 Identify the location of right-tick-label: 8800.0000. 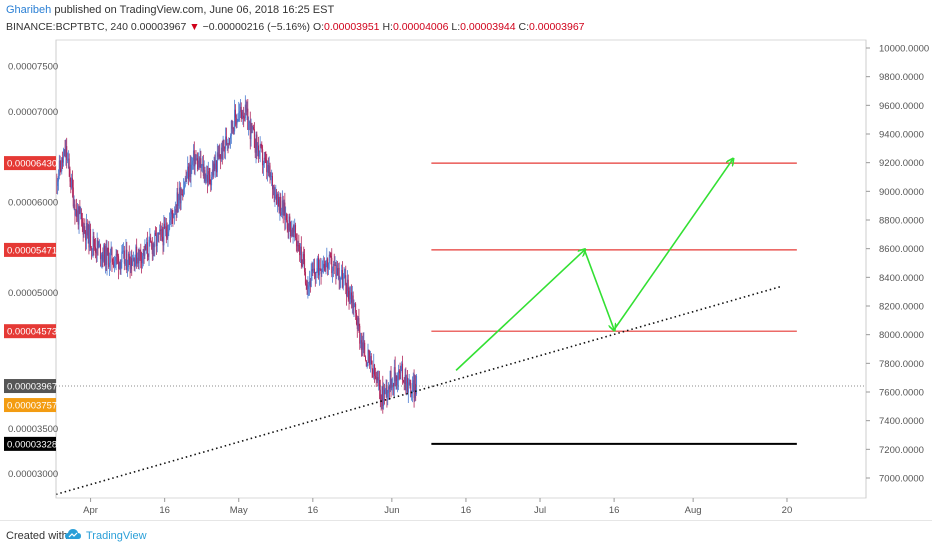
(901, 221).